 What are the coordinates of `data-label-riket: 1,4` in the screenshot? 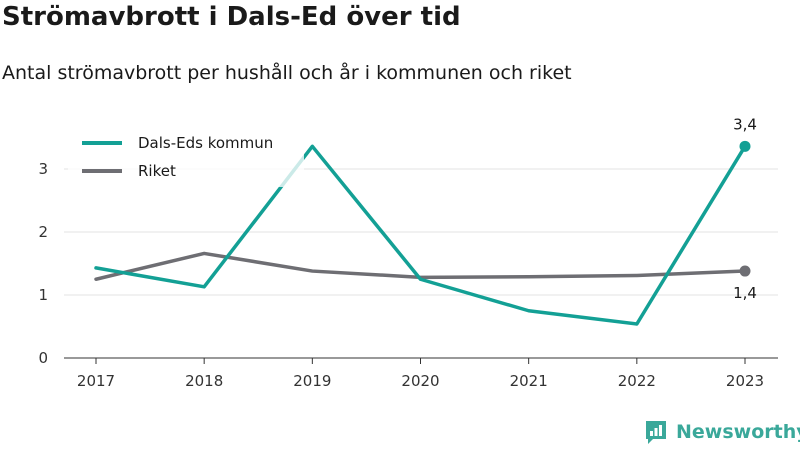 It's located at (745, 293).